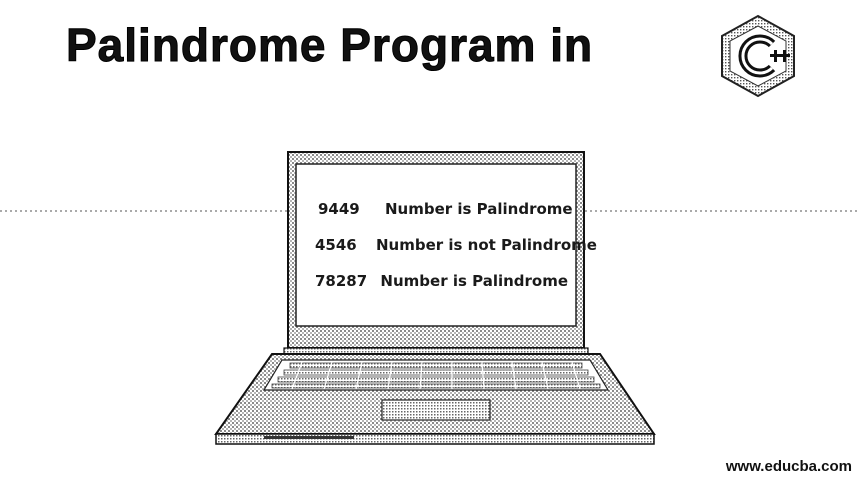 The height and width of the screenshot is (483, 858). What do you see at coordinates (336, 245) in the screenshot?
I see `output-number: 4546` at bounding box center [336, 245].